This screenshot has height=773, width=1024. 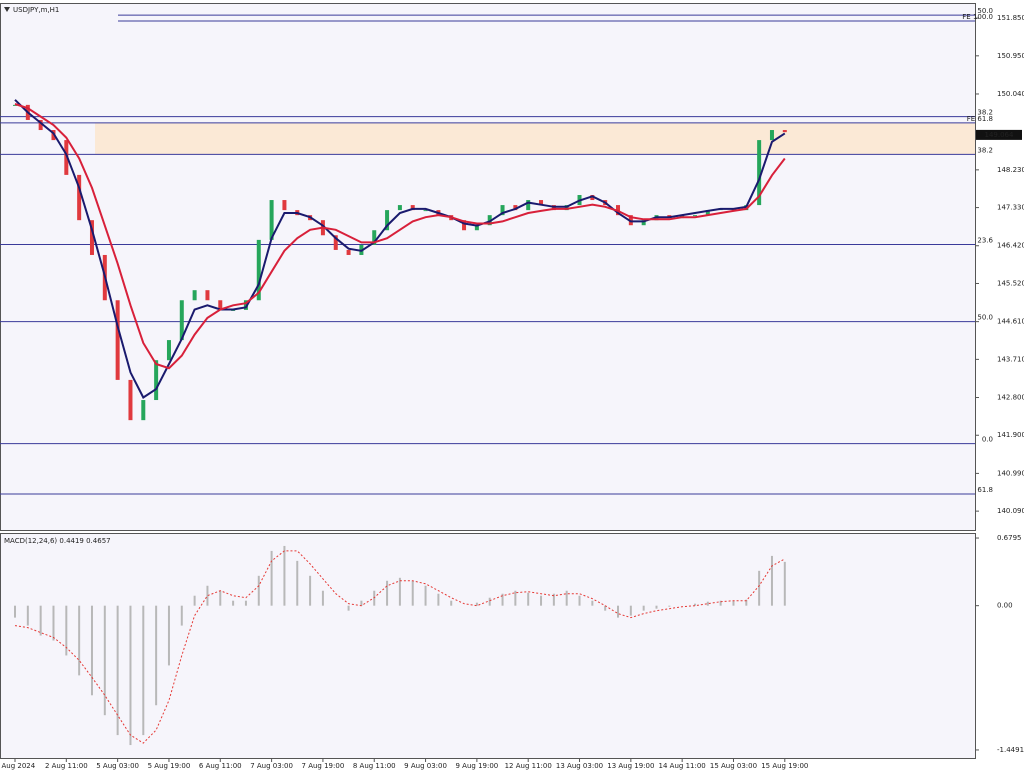 What do you see at coordinates (271, 766) in the screenshot?
I see `x-tick-label: 7 Aug 03:00` at bounding box center [271, 766].